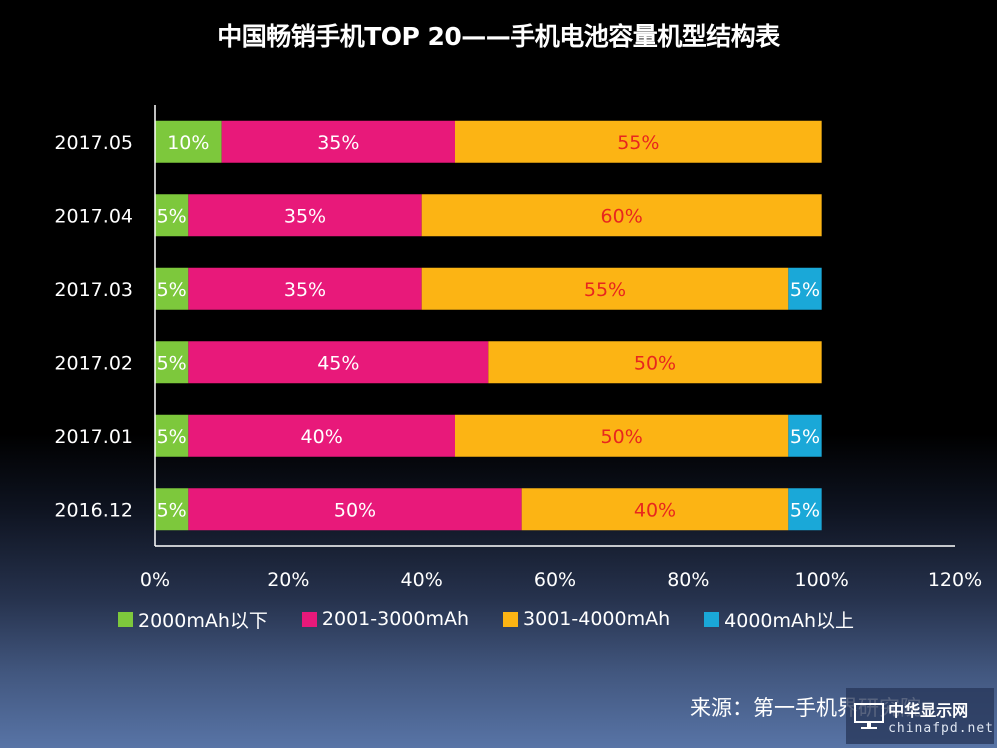  I want to click on x-tick-label: 120%, so click(955, 580).